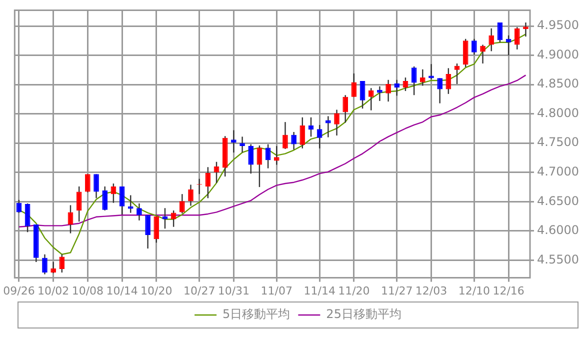  I want to click on x-tick-label: 11/20, so click(354, 291).